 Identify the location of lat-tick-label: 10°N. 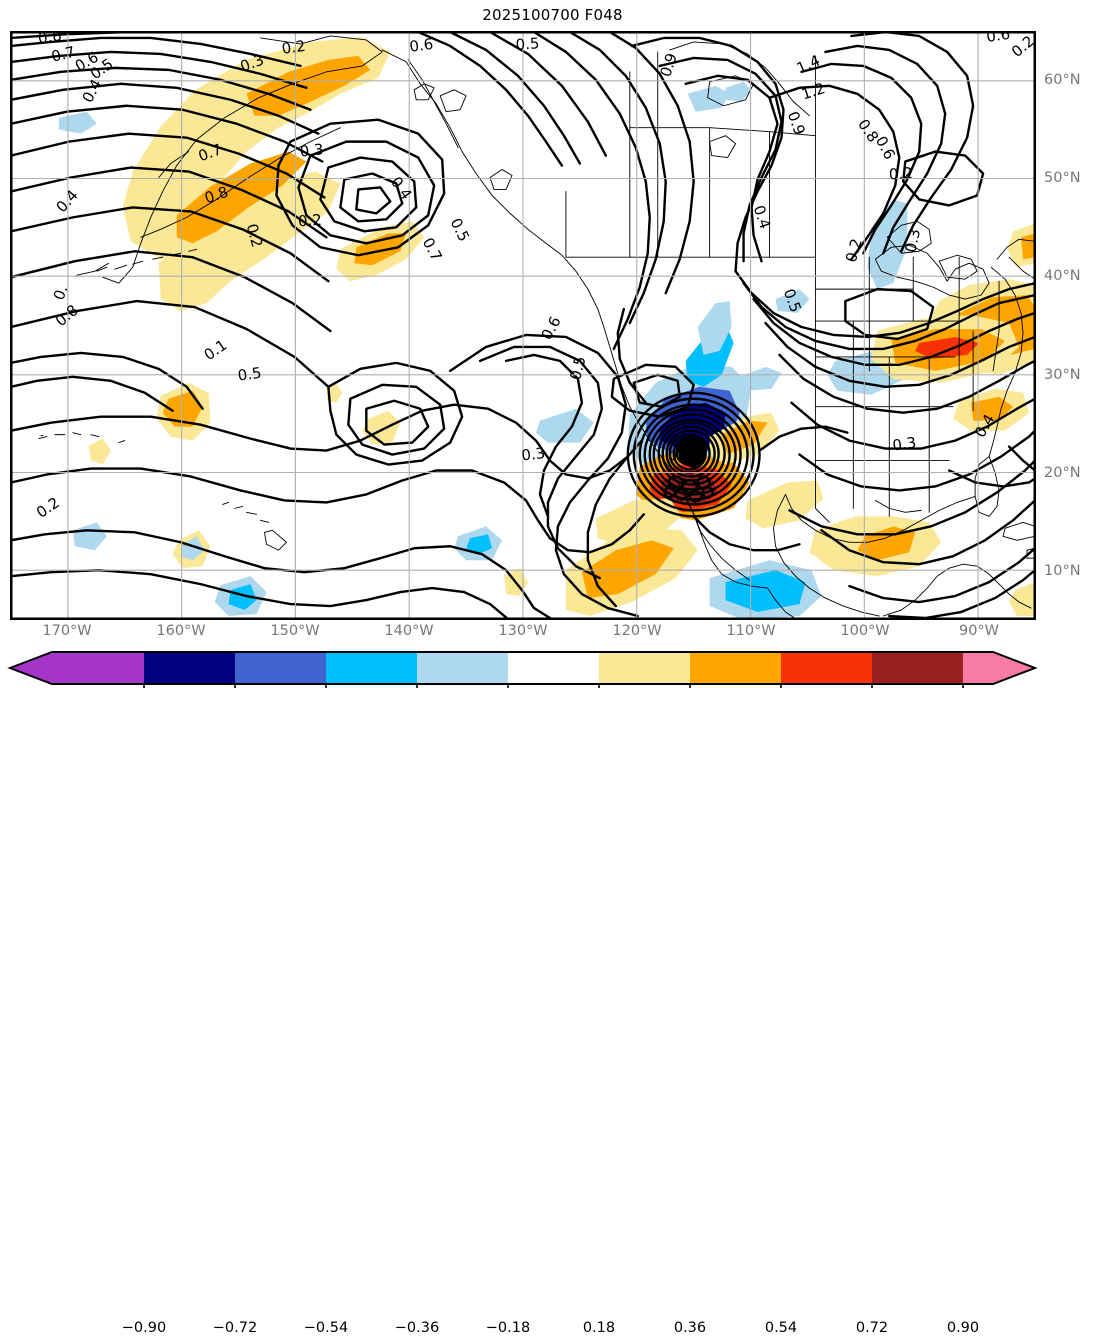
(1062, 571).